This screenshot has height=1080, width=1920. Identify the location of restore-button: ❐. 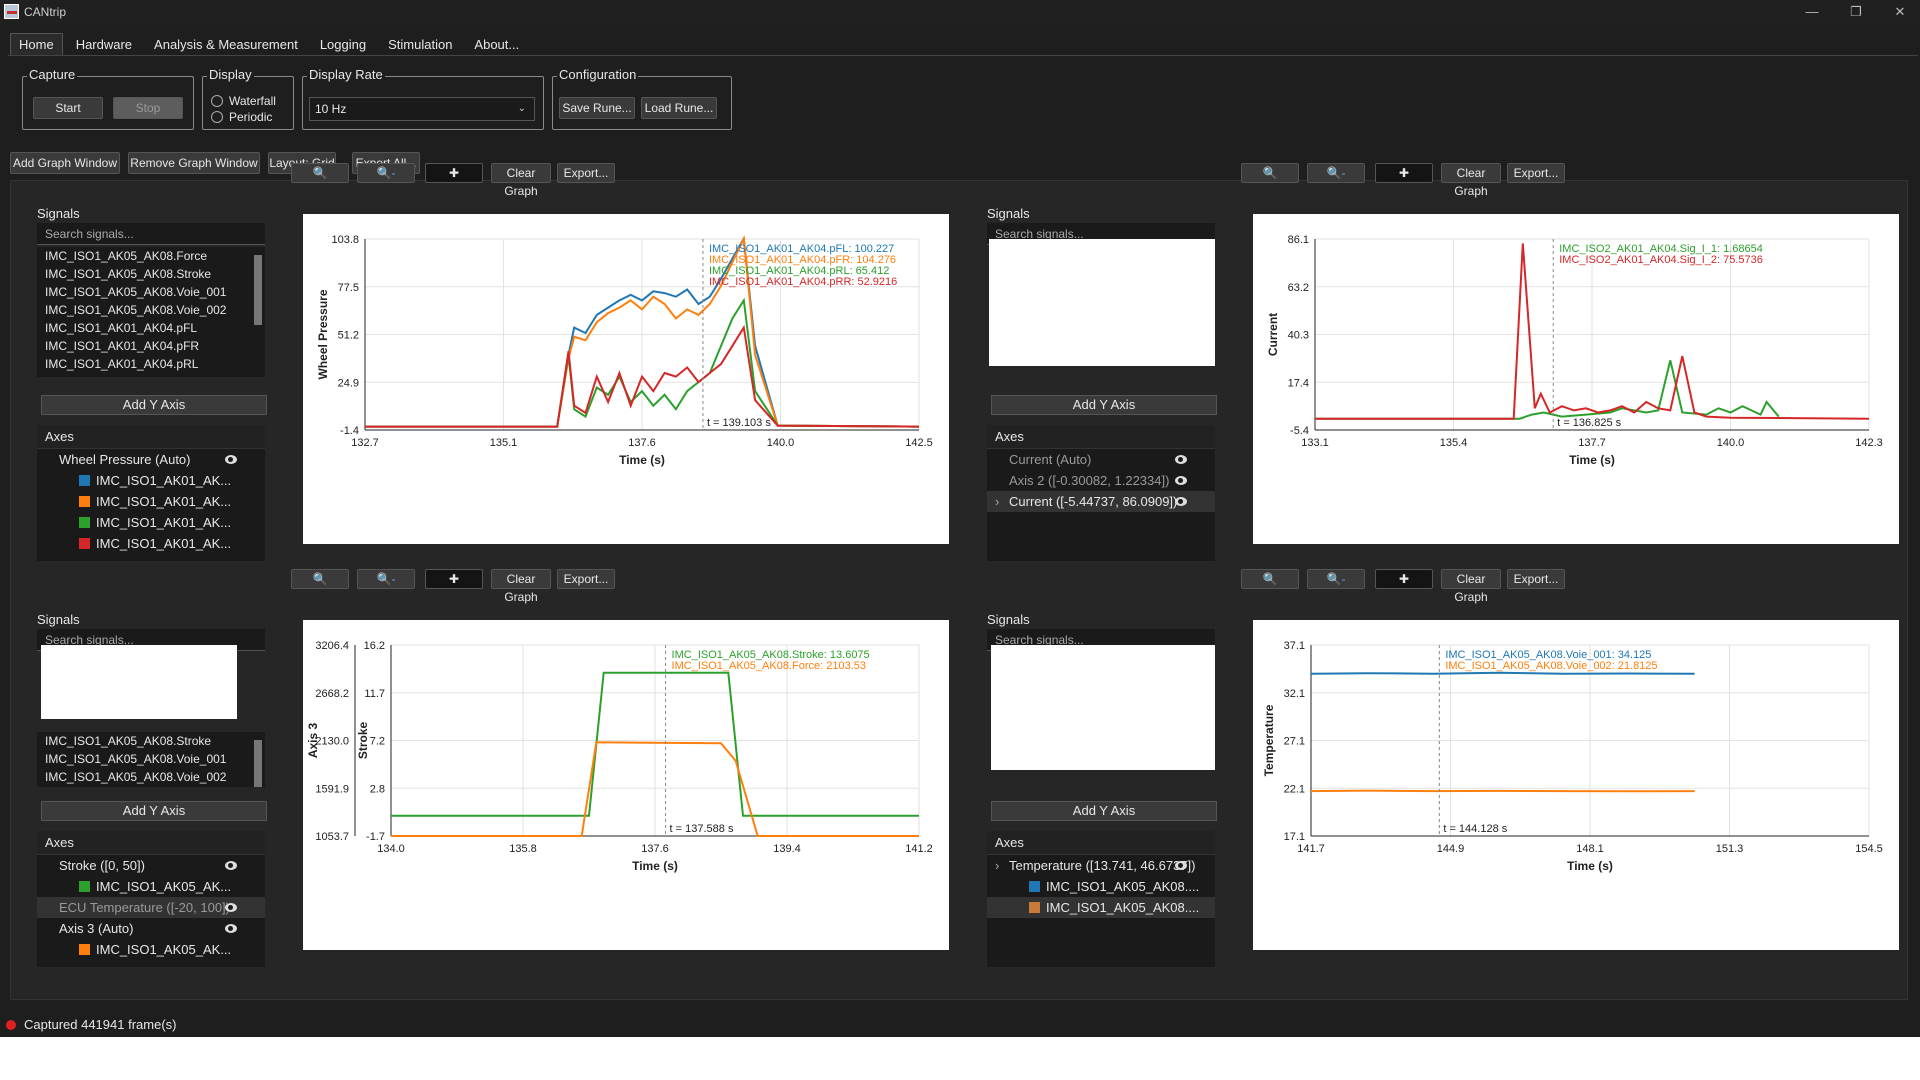
(1856, 11).